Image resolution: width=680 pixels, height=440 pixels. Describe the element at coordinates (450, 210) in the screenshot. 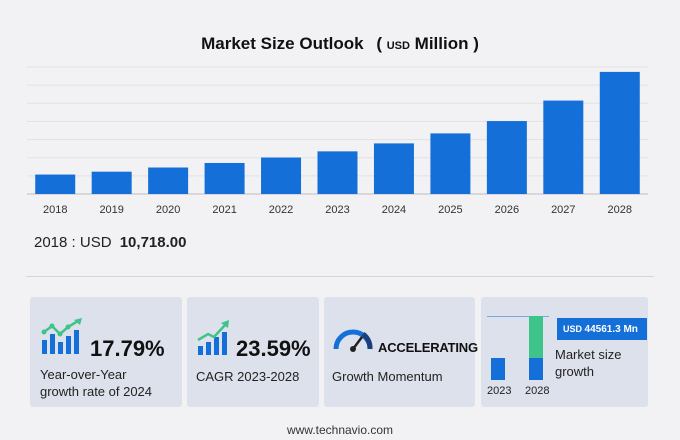

I see `x-tick-label: 2025` at that location.